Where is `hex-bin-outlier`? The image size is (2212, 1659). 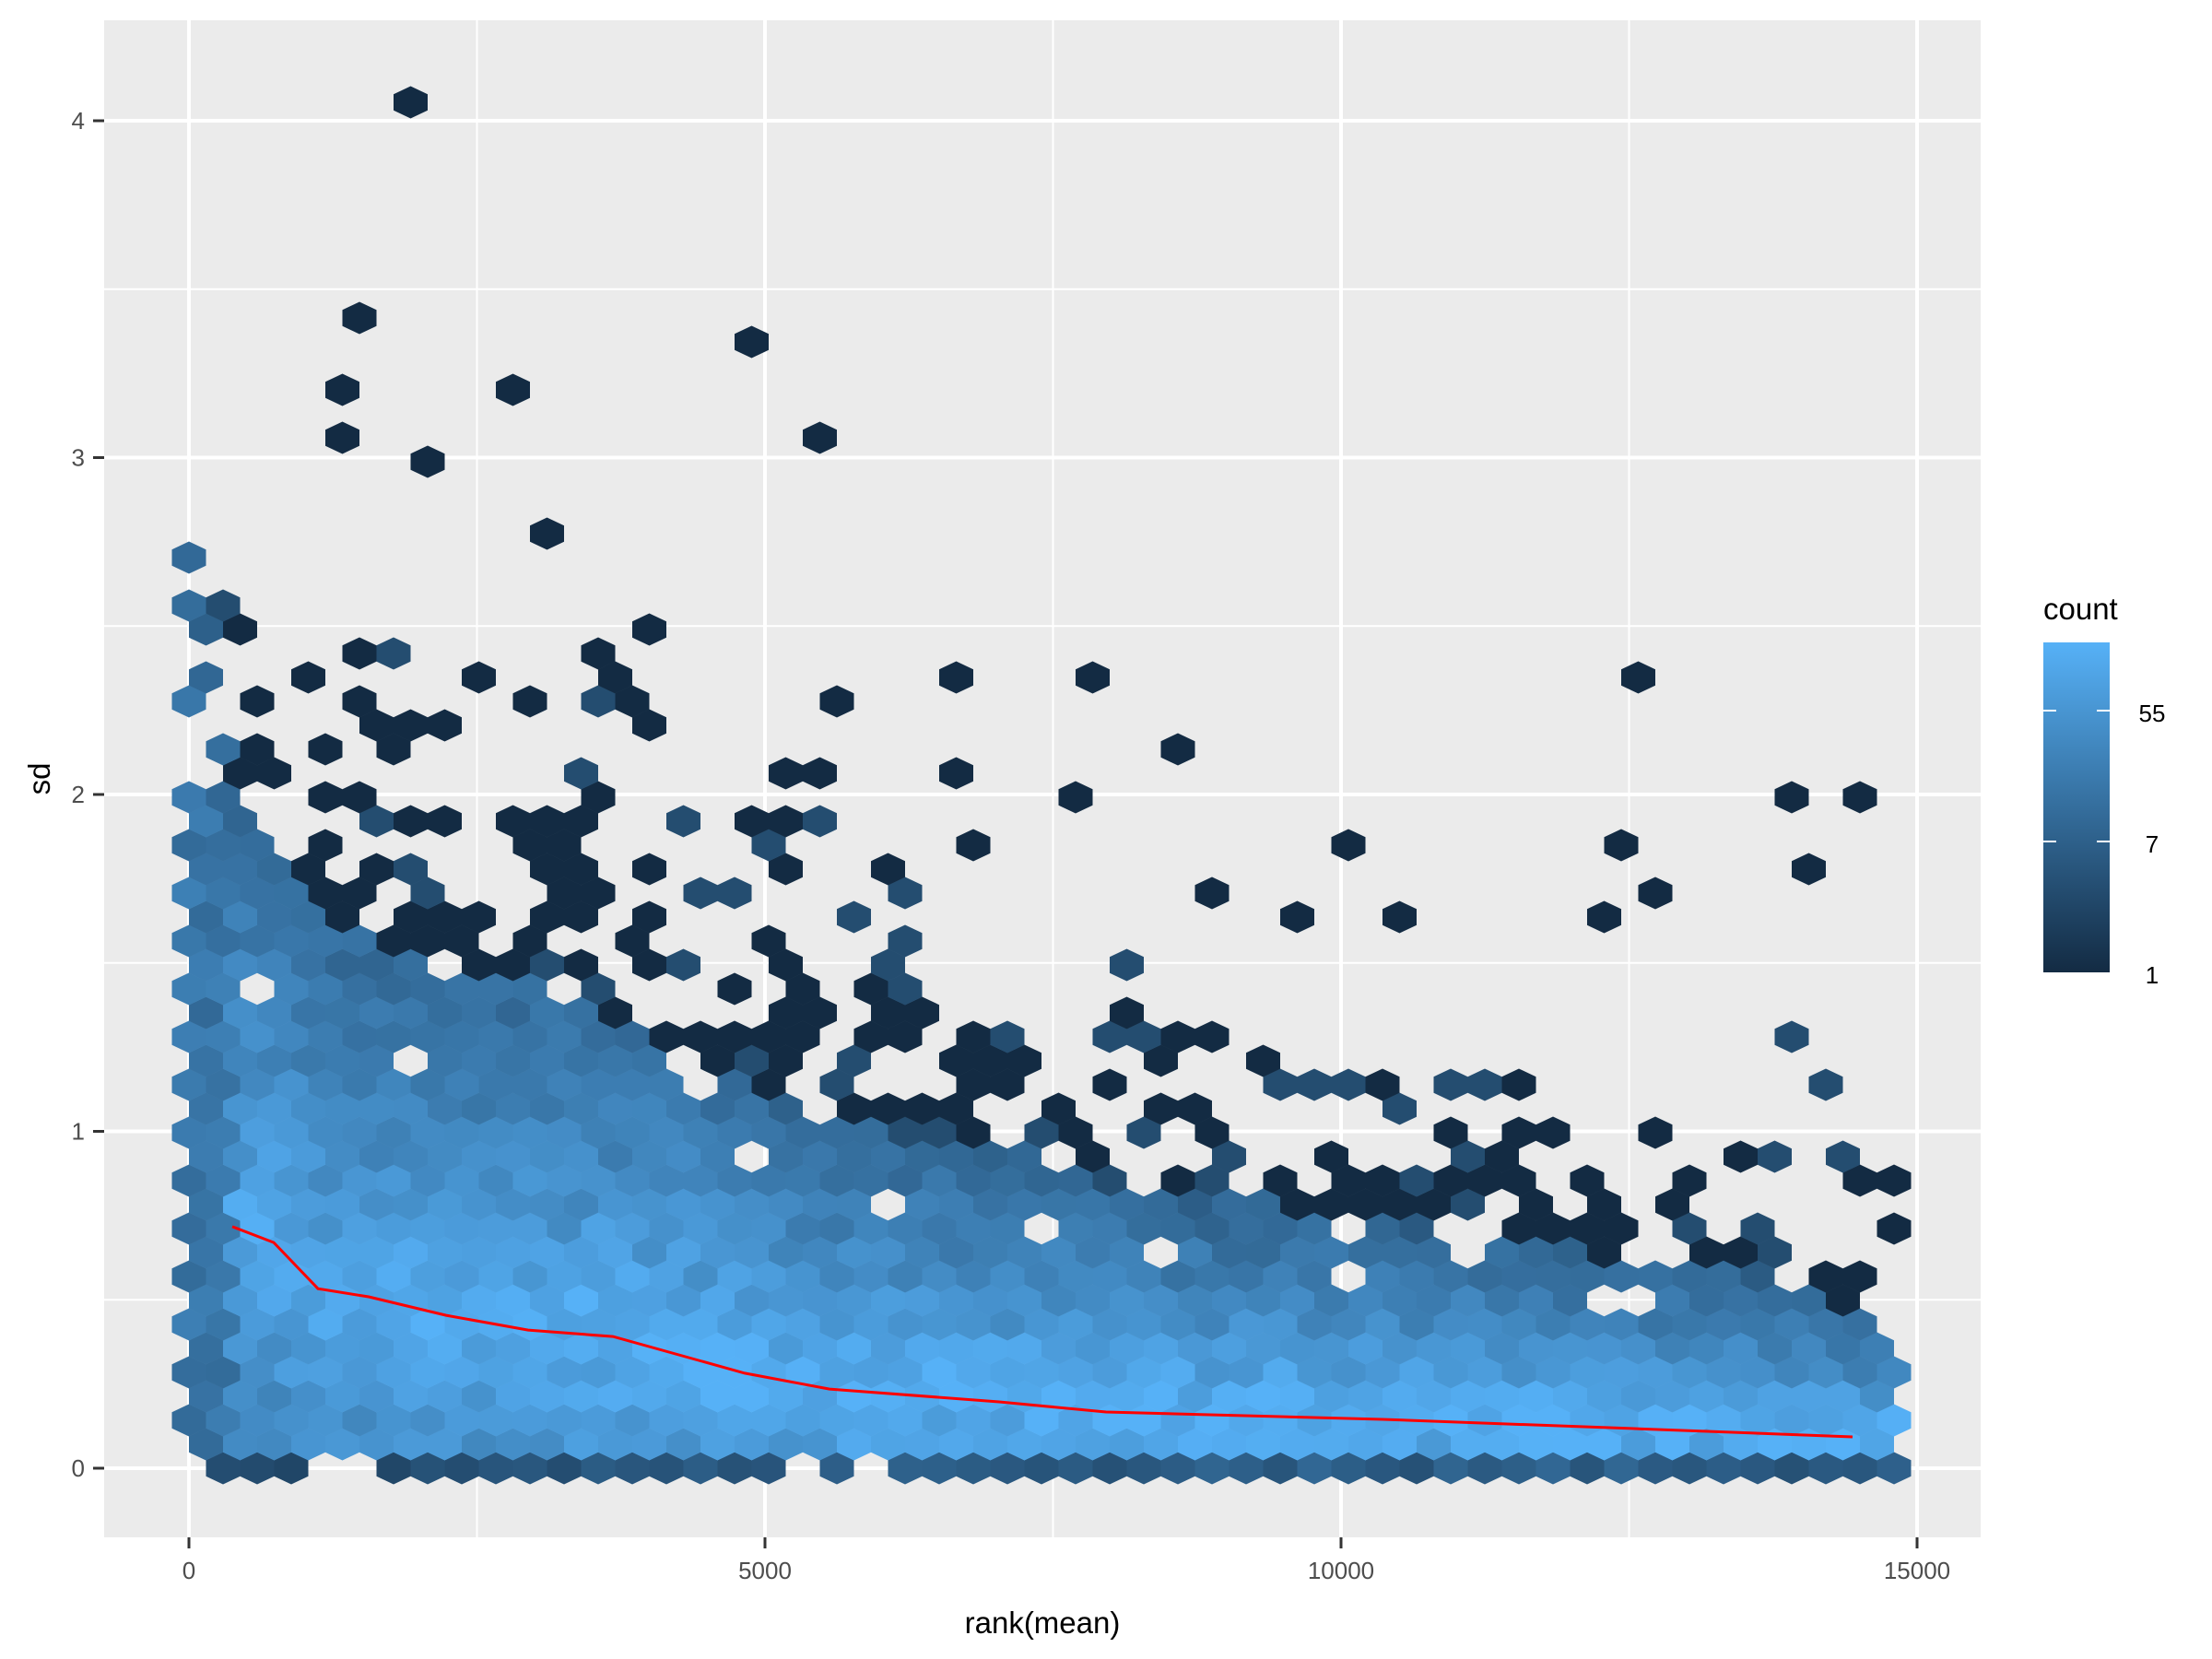 hex-bin-outlier is located at coordinates (836, 701).